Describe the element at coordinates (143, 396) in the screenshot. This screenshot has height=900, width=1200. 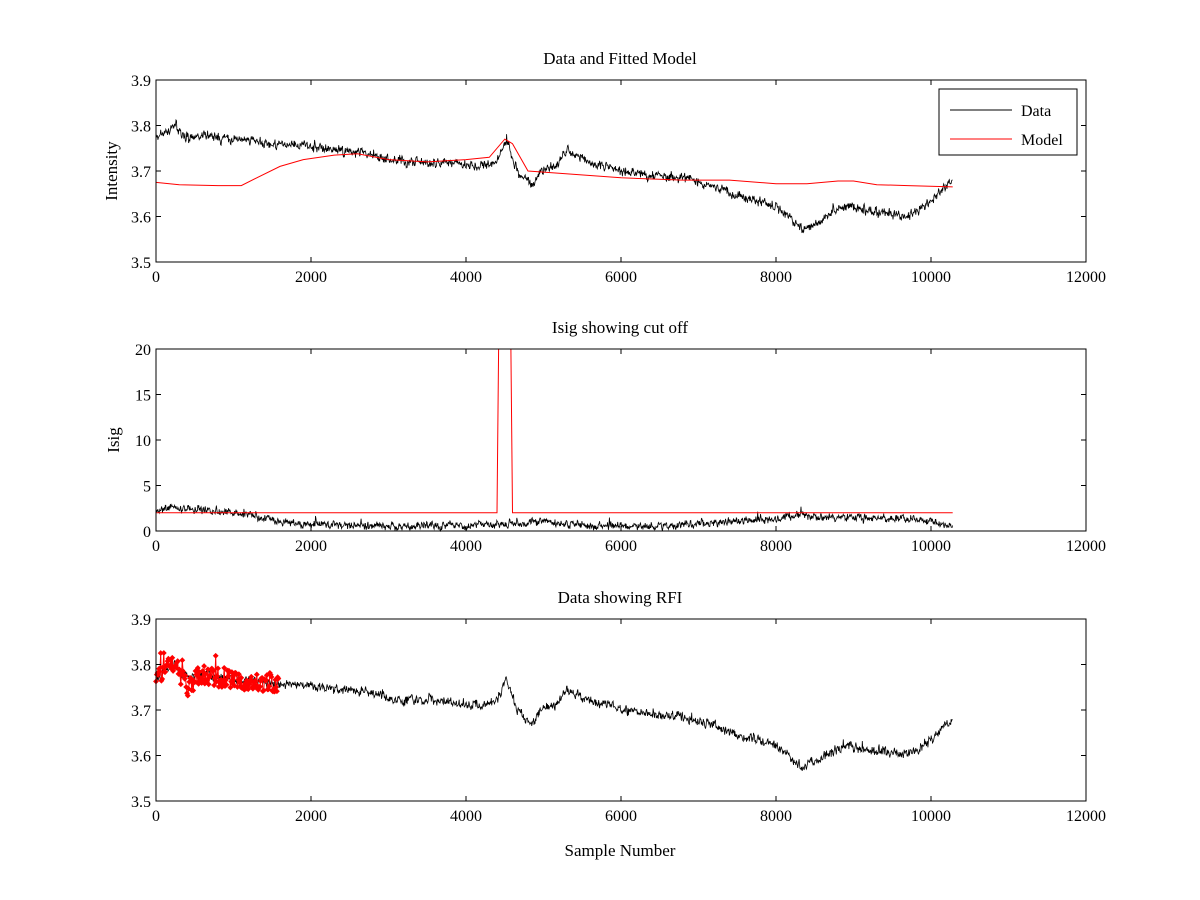
I see `y-tick-label: 15` at that location.